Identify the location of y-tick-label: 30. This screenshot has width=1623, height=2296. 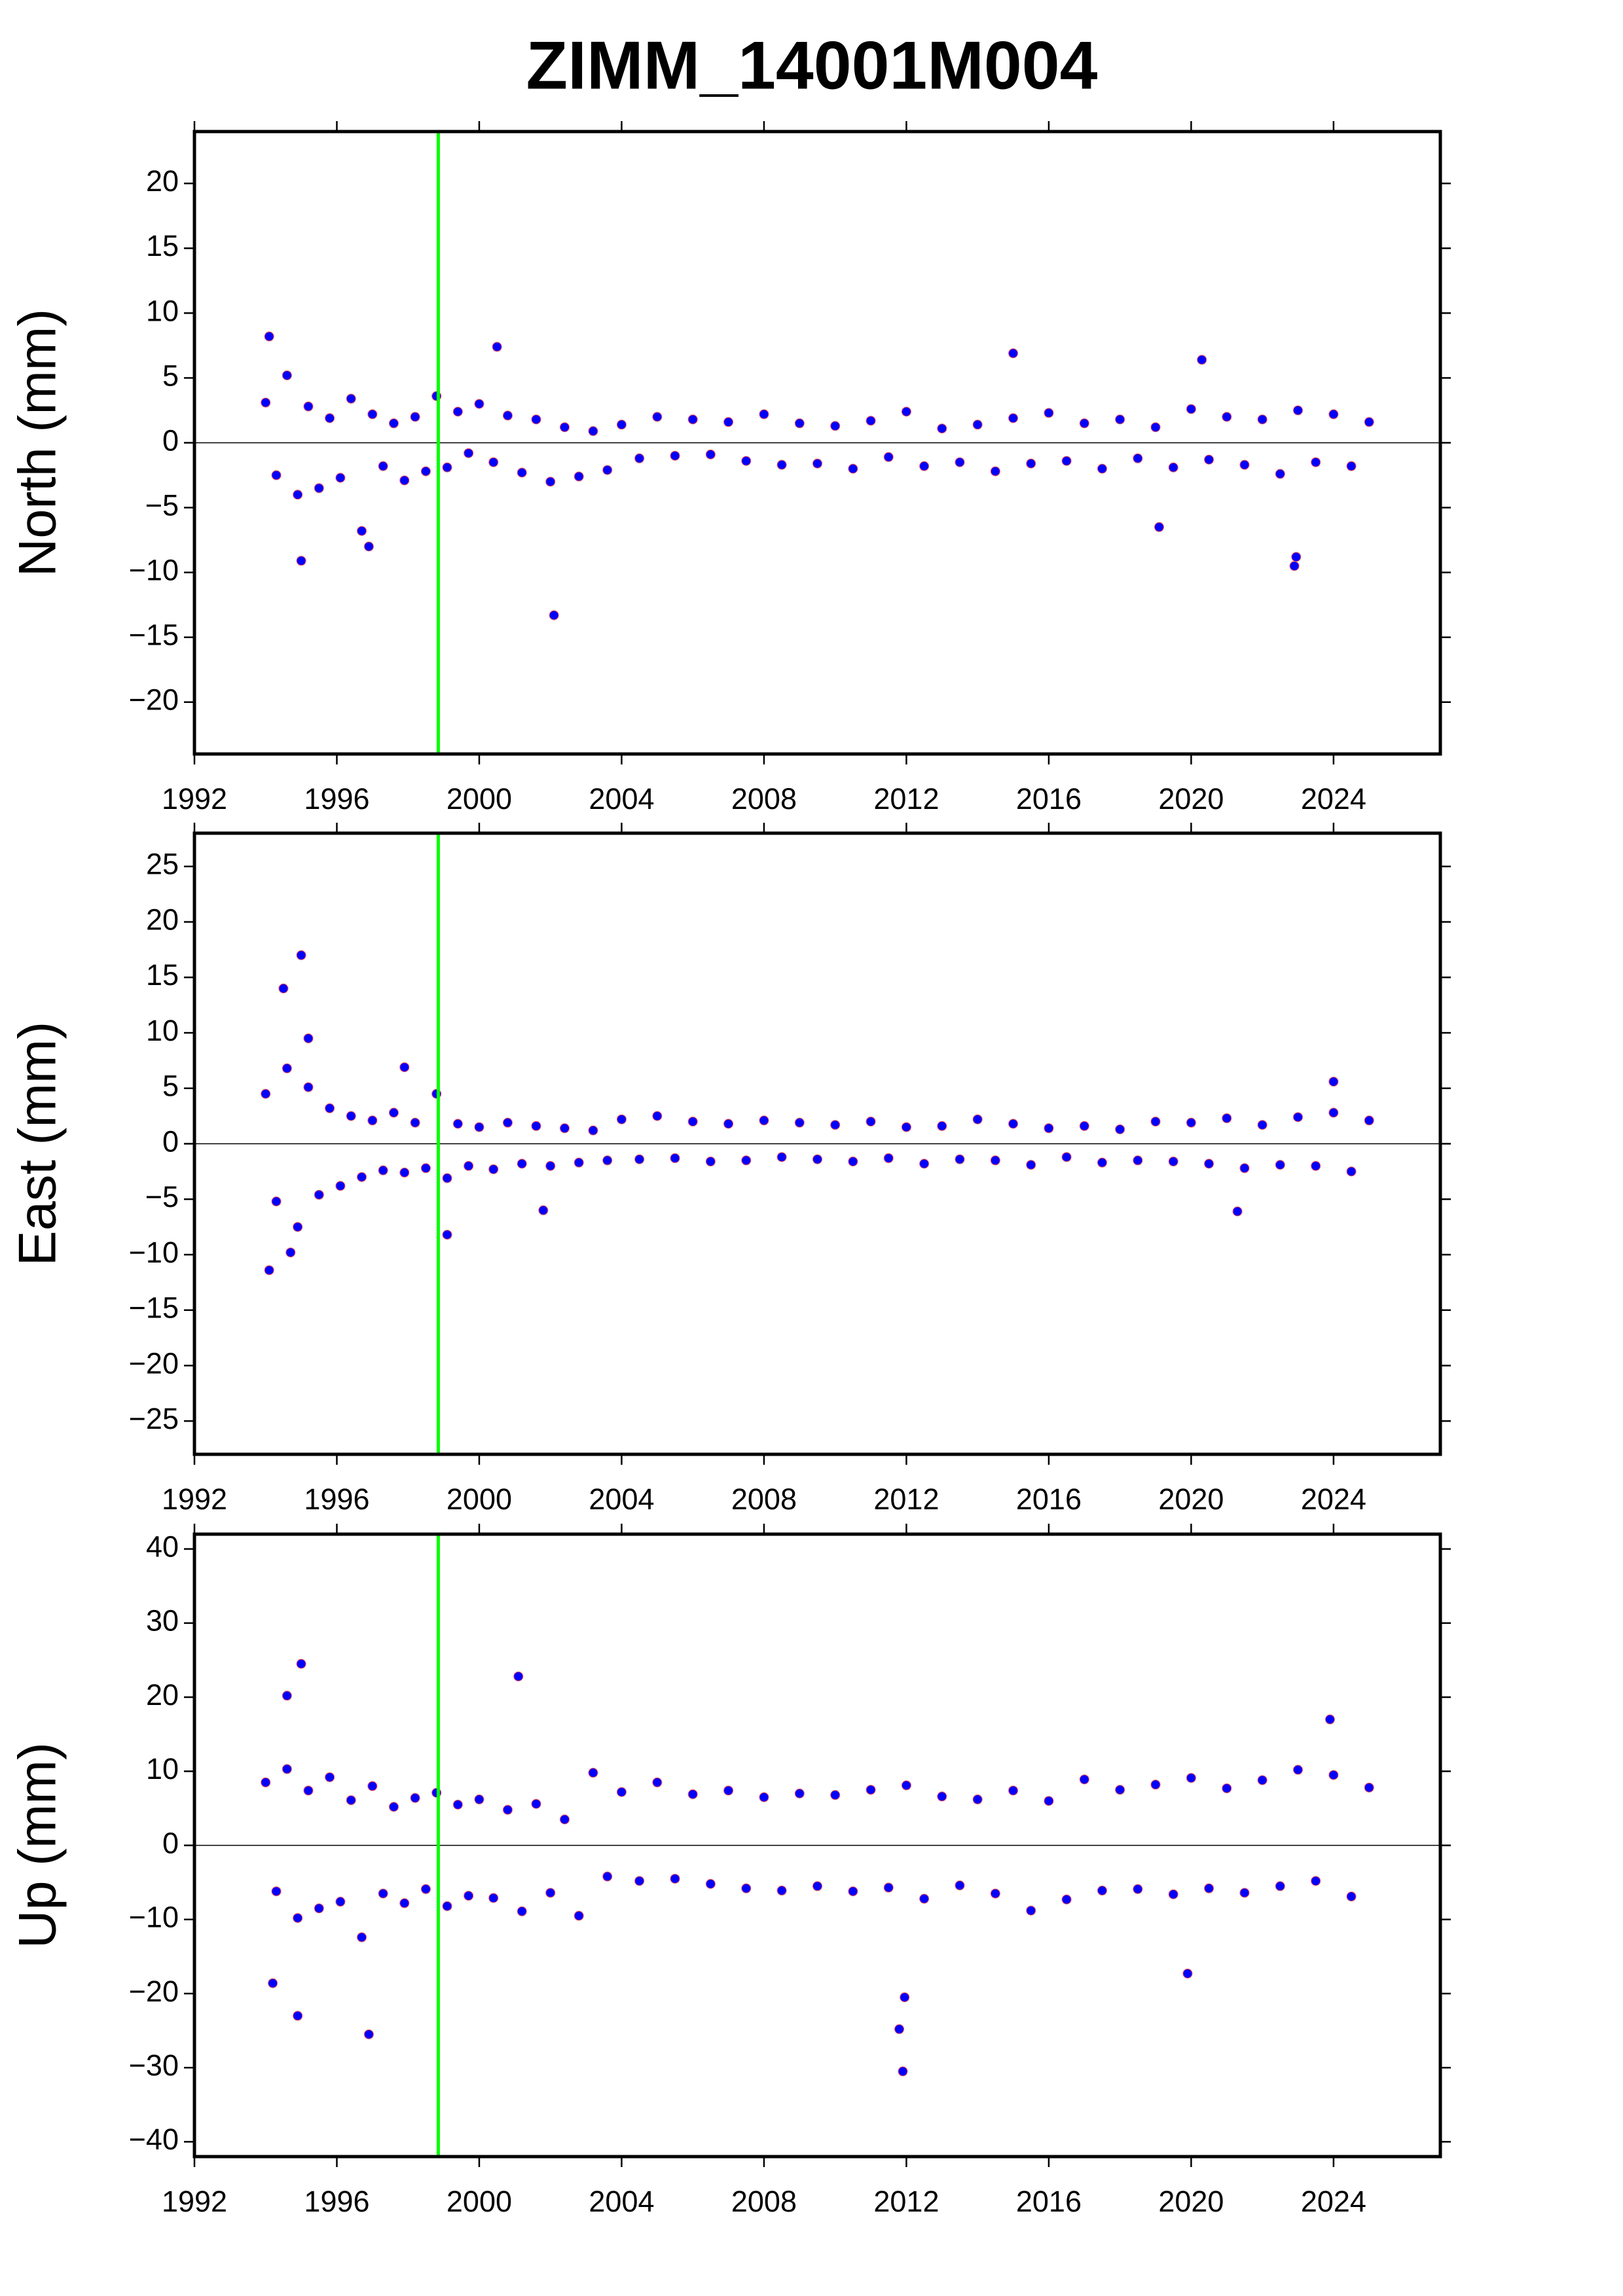
(162, 1621).